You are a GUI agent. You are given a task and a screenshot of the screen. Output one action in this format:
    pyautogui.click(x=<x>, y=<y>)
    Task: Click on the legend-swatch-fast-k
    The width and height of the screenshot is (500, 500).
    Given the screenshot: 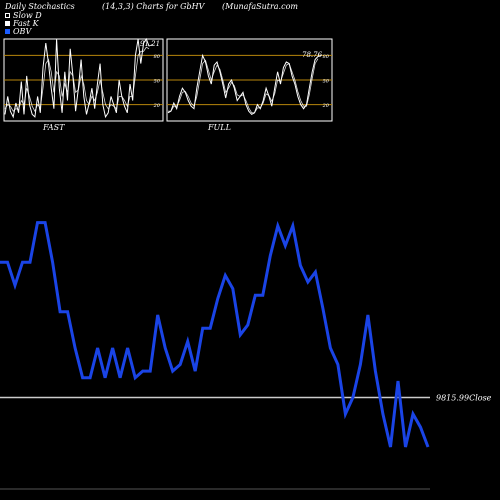 What is the action you would take?
    pyautogui.click(x=7, y=23)
    